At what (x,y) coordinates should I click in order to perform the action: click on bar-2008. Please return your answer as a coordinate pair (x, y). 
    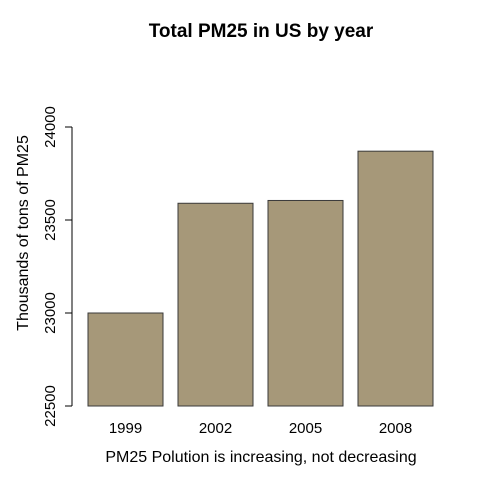
    Looking at the image, I should click on (395, 278).